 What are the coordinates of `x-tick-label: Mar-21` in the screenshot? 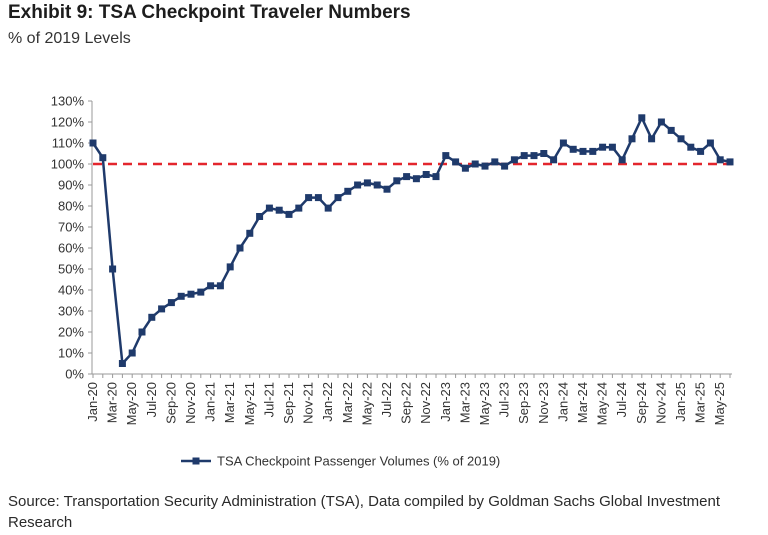 It's located at (229, 402).